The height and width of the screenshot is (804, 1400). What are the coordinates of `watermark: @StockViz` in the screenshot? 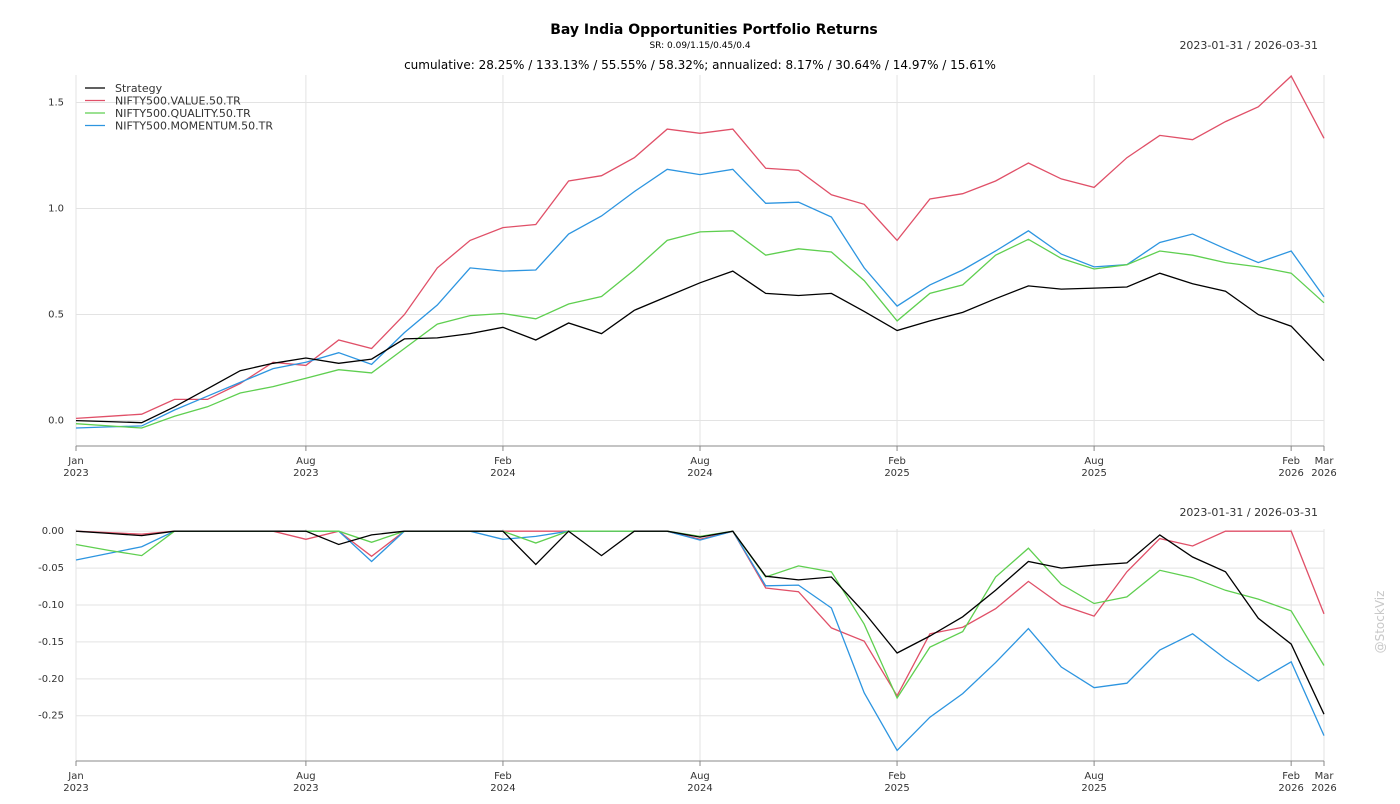 It's located at (1380, 622).